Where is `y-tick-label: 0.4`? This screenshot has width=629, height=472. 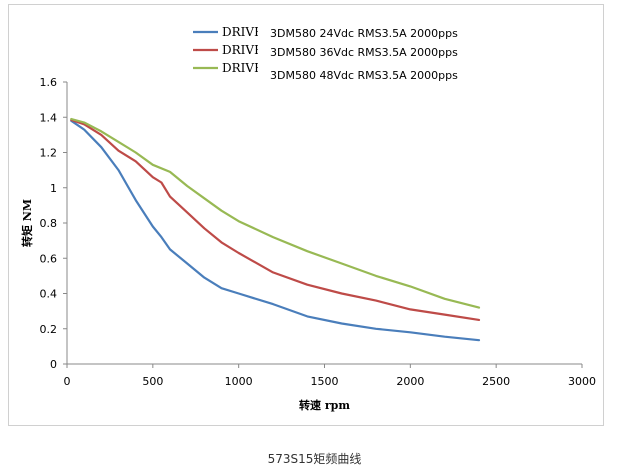
y-tick-label: 0.4 is located at coordinates (49, 294).